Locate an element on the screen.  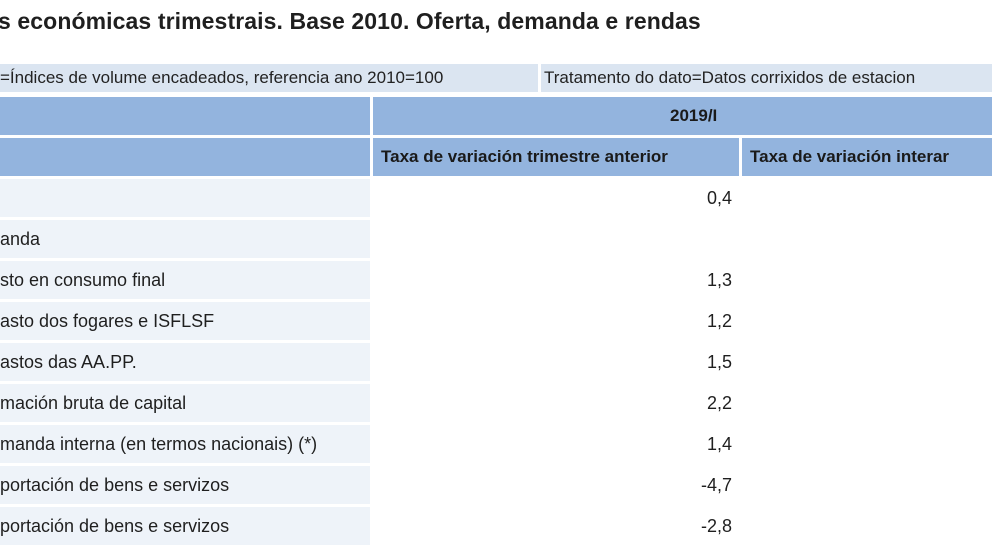
value-cell: 1,3 is located at coordinates (556, 280).